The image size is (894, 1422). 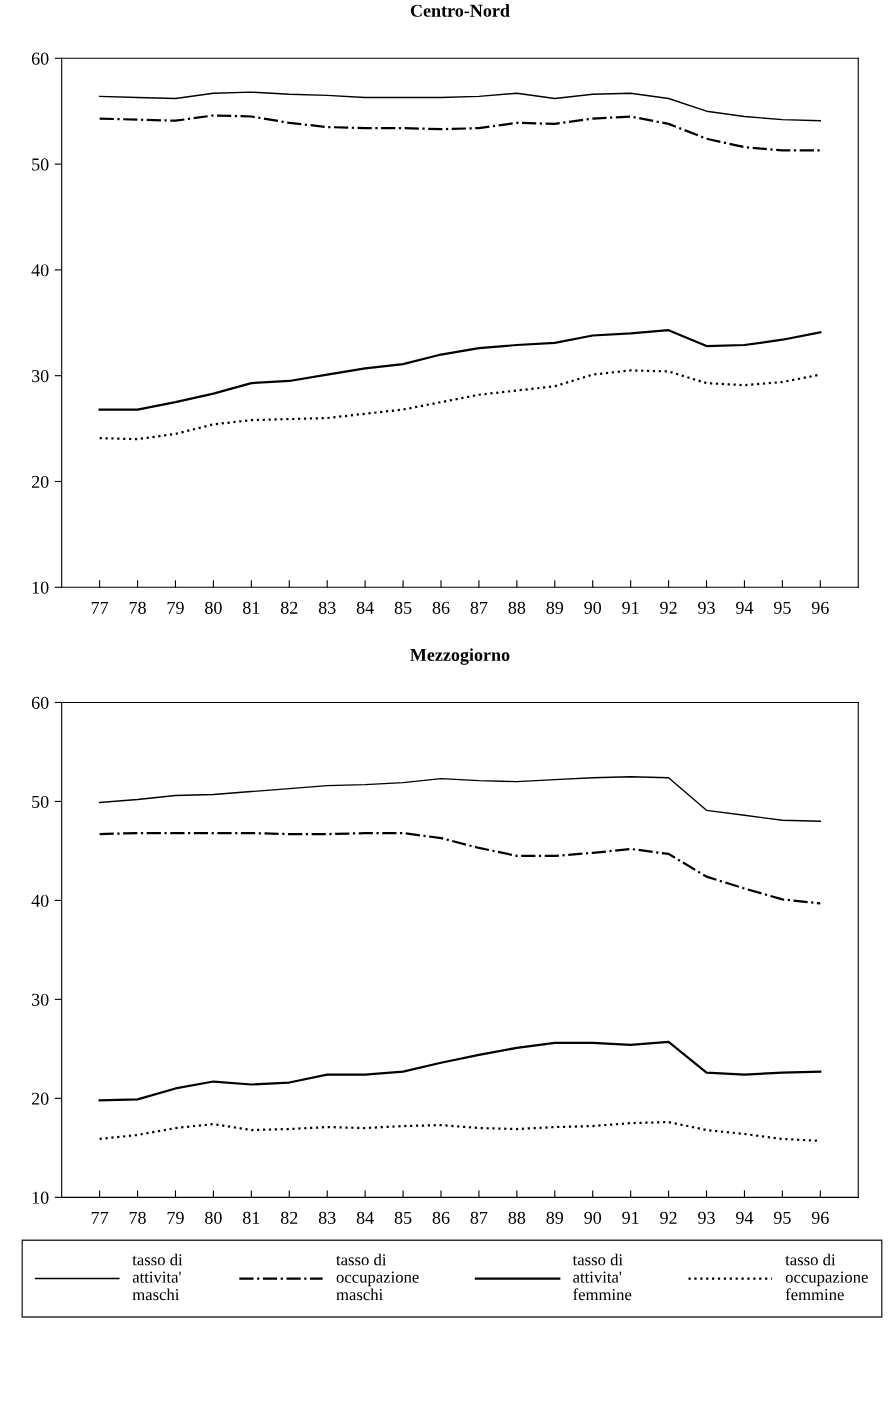 I want to click on legend-label: tasso di attivita' maschi, so click(x=157, y=1277).